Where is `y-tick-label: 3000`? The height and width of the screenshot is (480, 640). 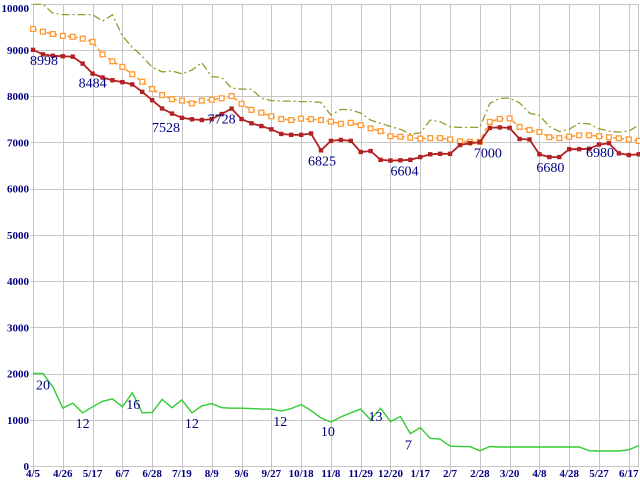 y-tick-label: 3000 is located at coordinates (18, 328).